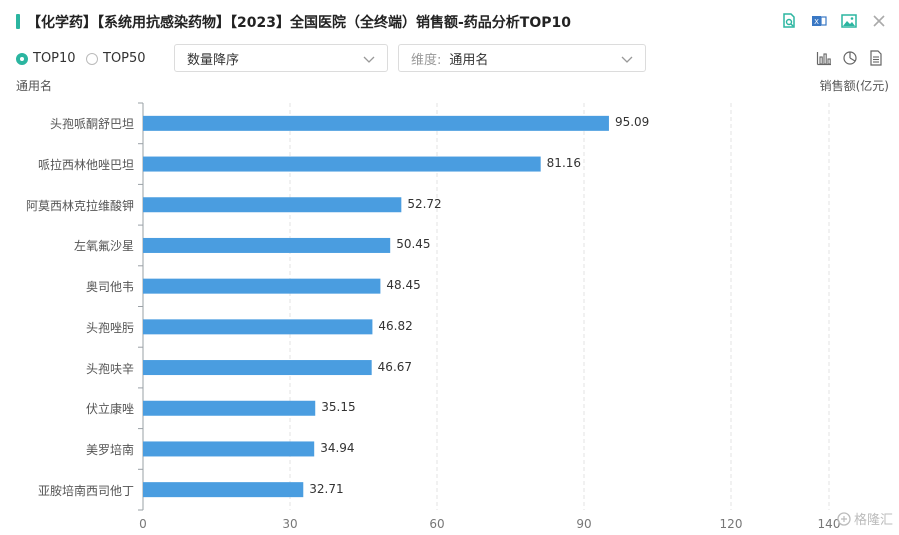 Image resolution: width=899 pixels, height=535 pixels. I want to click on category-label: 伏立康唑, so click(109, 409).